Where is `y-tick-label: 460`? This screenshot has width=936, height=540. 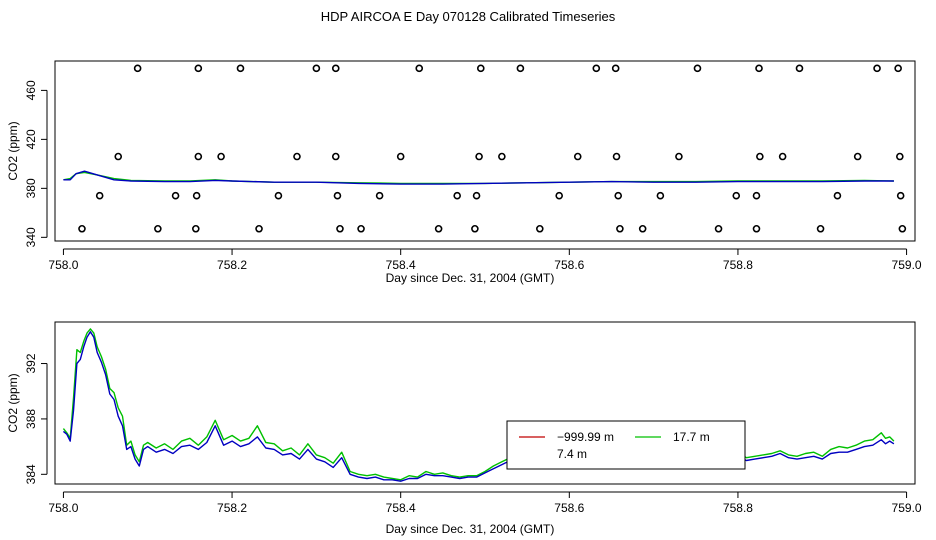 y-tick-label: 460 is located at coordinates (31, 90).